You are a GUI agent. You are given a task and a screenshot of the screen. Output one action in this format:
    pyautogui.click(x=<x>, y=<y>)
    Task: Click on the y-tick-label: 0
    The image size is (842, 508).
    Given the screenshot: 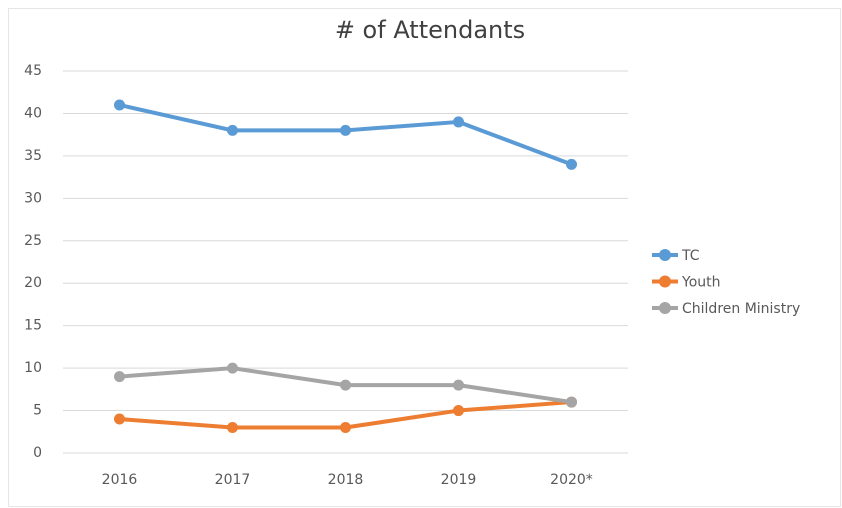 What is the action you would take?
    pyautogui.click(x=37, y=453)
    